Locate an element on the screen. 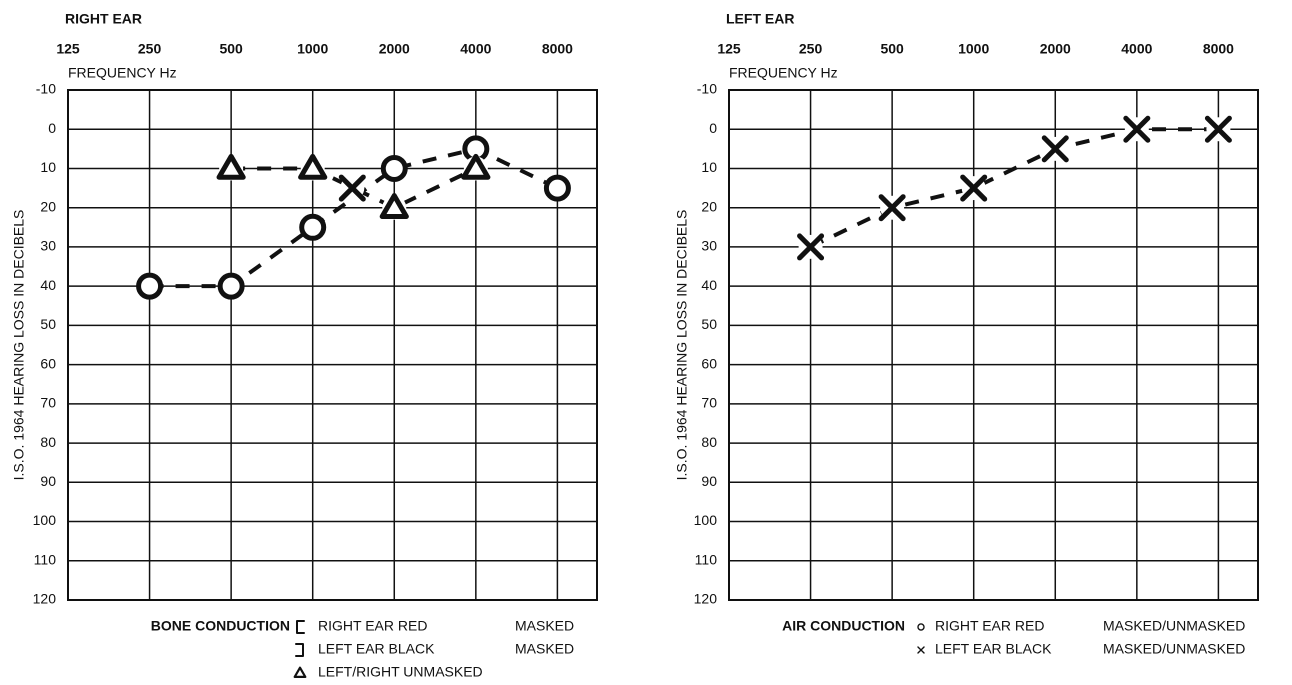  chart-title: LEFT EAR is located at coordinates (760, 19).